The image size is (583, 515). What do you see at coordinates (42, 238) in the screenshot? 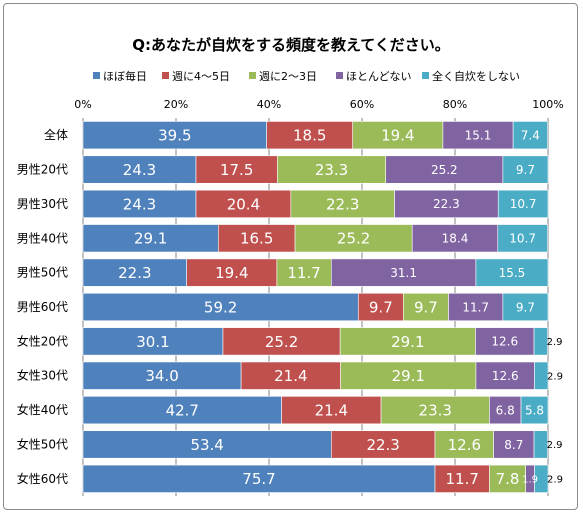
I see `category-label: 男性40代` at bounding box center [42, 238].